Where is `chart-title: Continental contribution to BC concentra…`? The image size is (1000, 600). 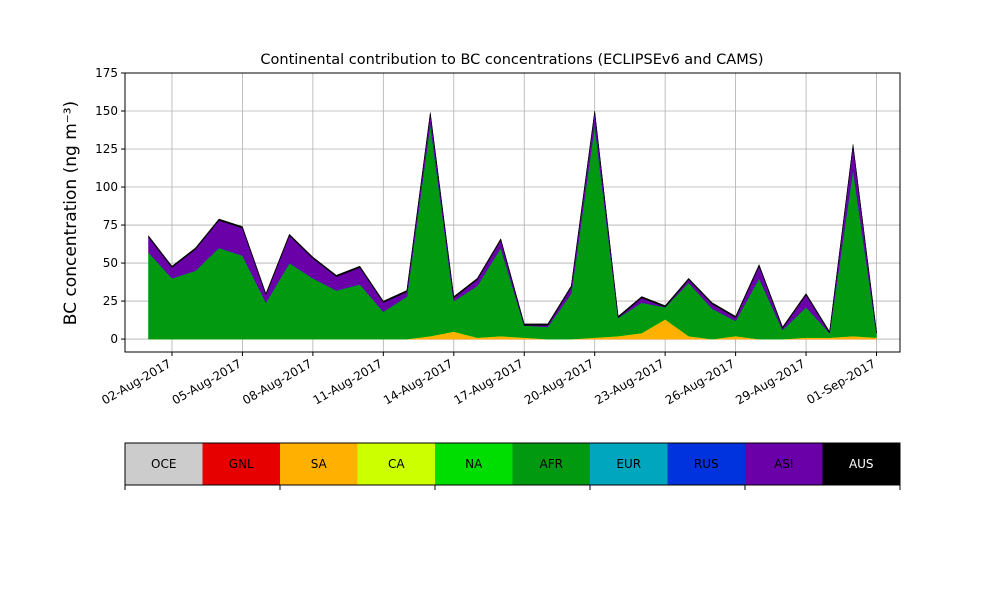
chart-title: Continental contribution to BC concentra… is located at coordinates (511, 60).